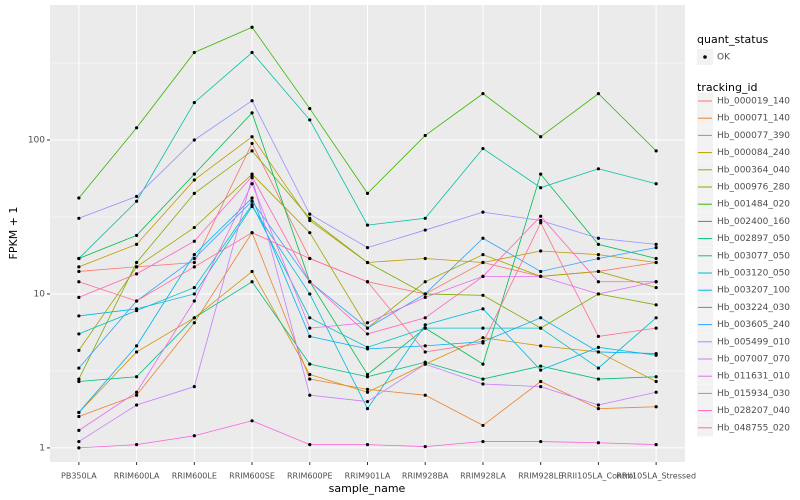 Image resolution: width=800 pixels, height=500 pixels. Describe the element at coordinates (310, 476) in the screenshot. I see `x-tick-label: RRIM600PE` at that location.